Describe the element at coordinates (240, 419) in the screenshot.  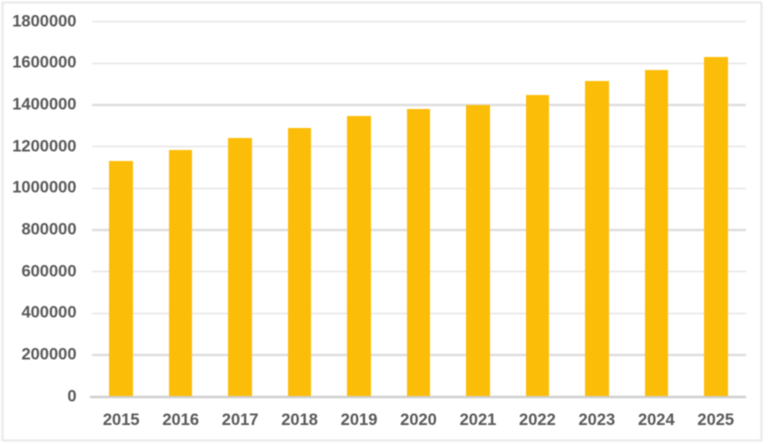
I see `x-axis-tick-label: 2017` at that location.